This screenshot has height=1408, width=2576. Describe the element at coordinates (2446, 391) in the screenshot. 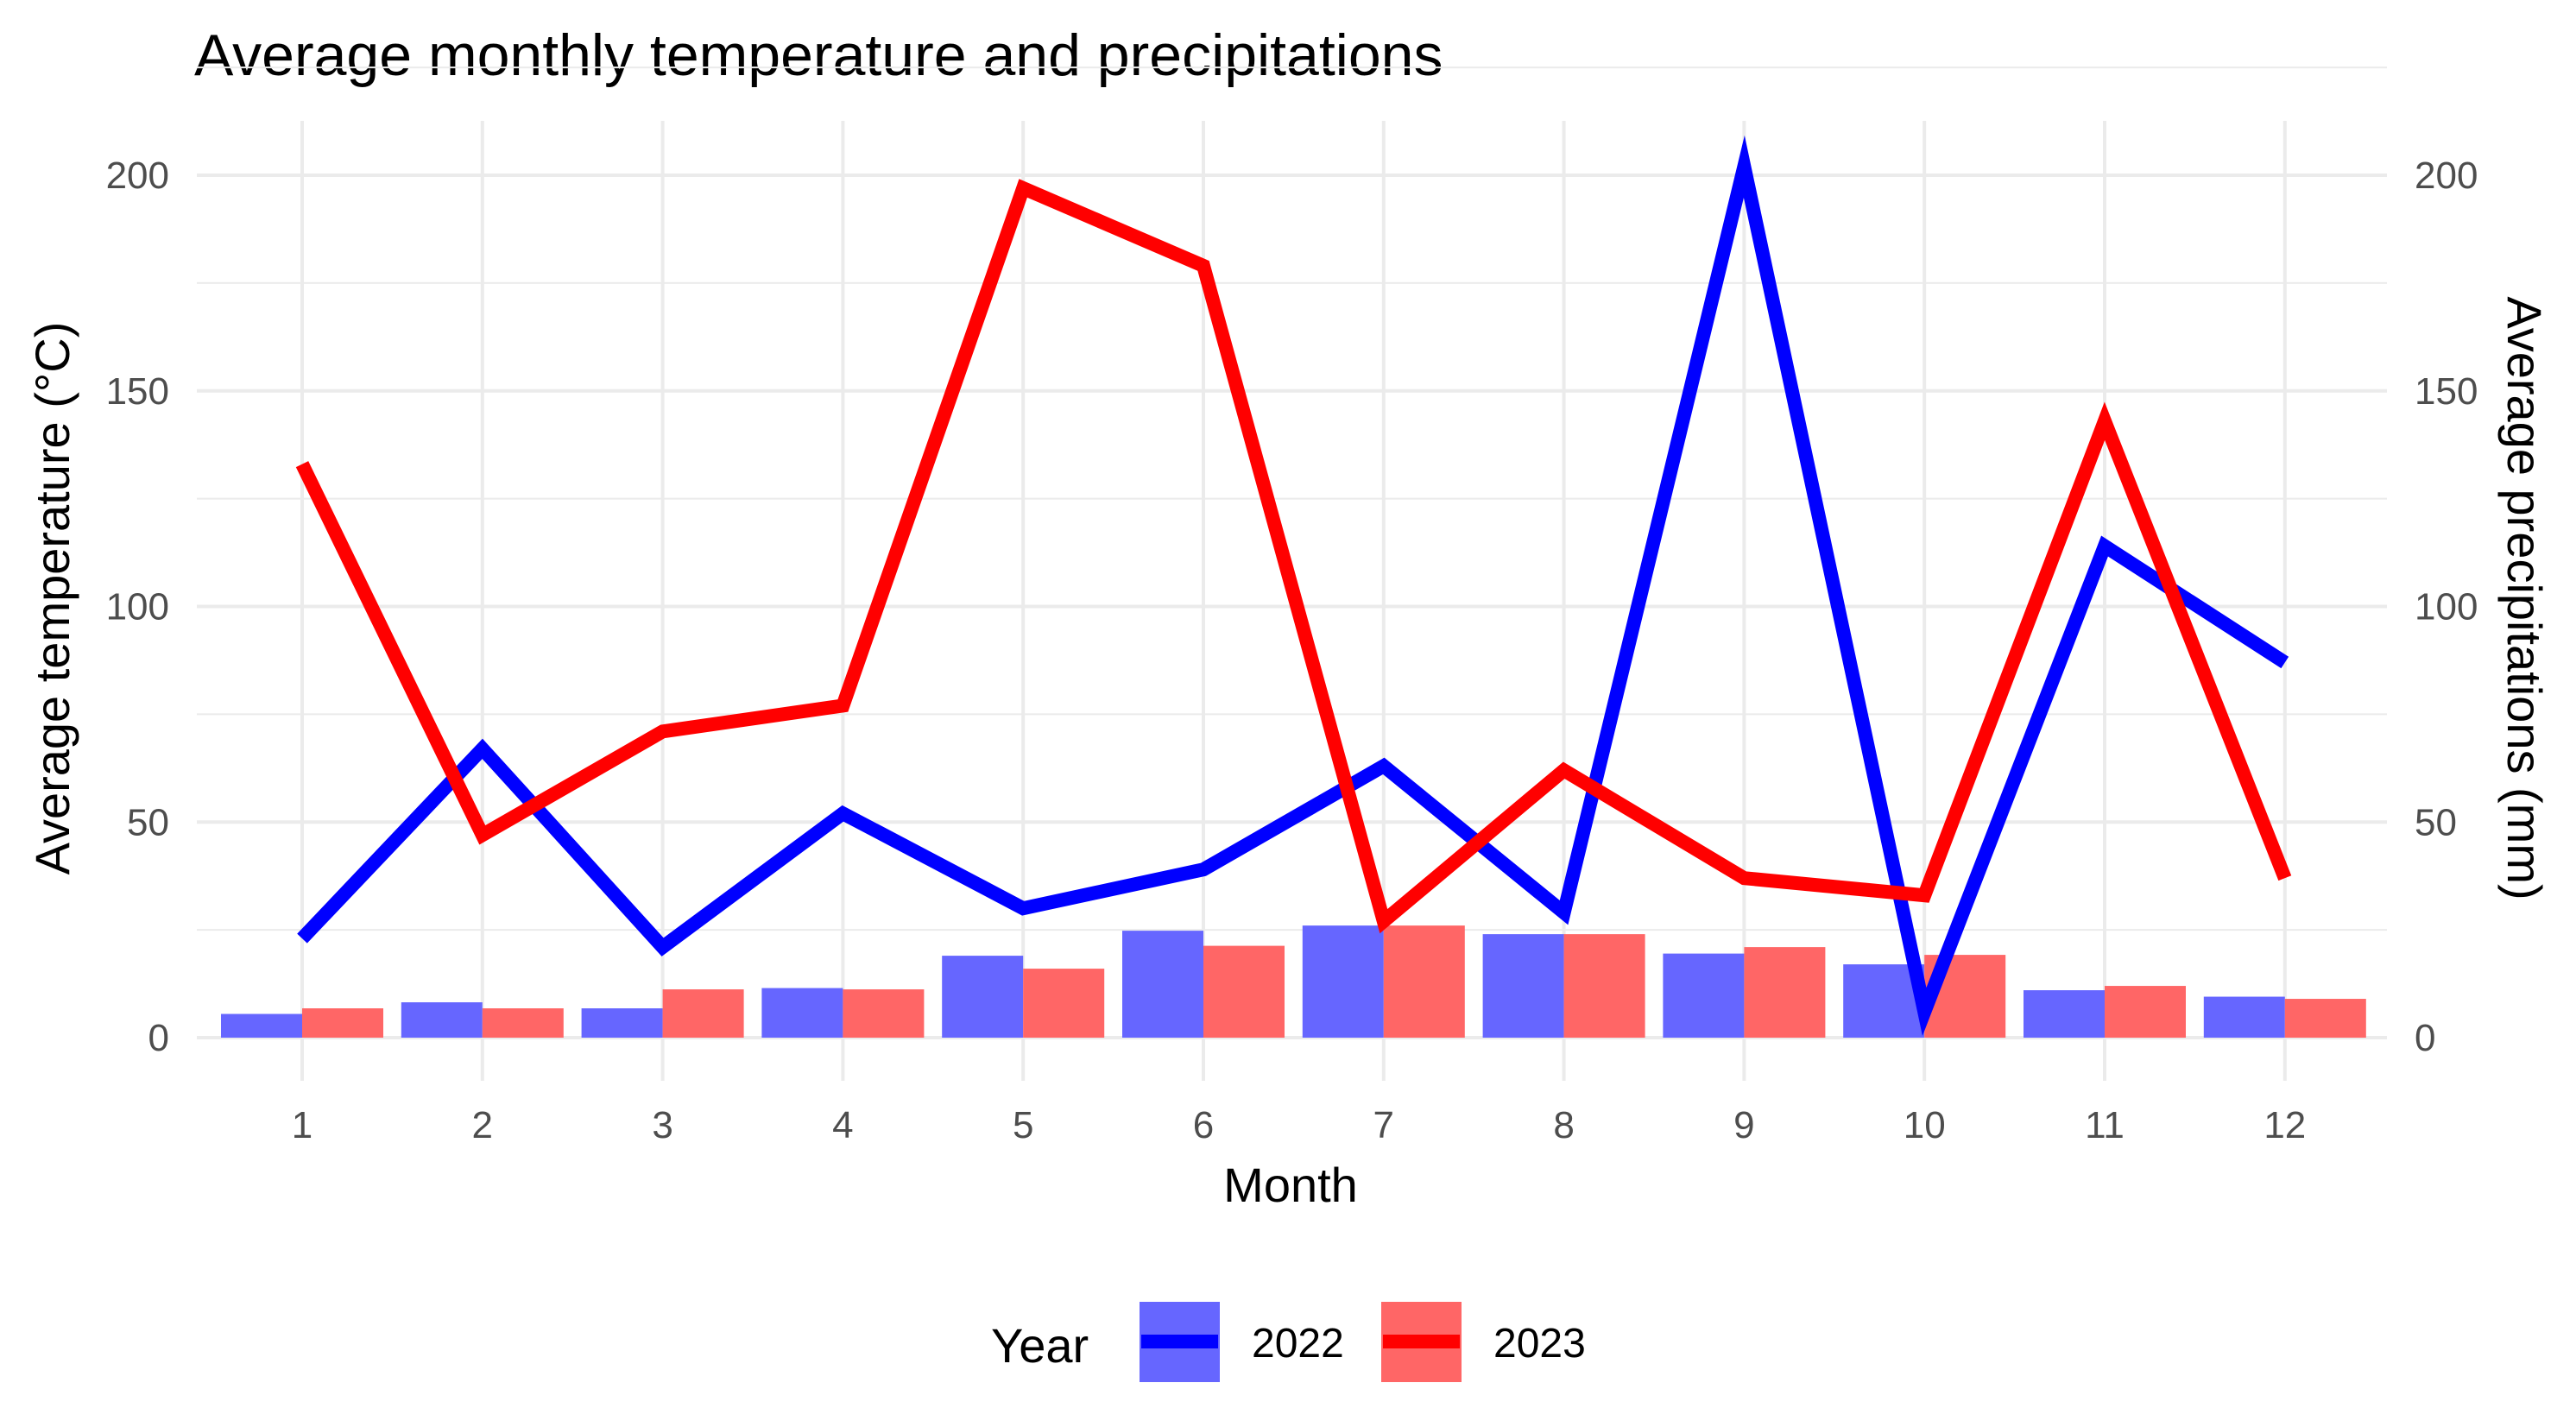

I see `y-tick-right: 150` at that location.